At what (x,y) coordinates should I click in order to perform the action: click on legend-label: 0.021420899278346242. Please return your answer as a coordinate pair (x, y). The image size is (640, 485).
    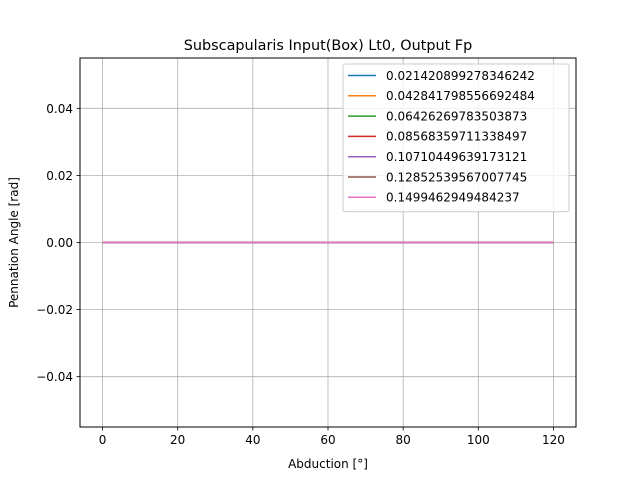
    Looking at the image, I should click on (460, 76).